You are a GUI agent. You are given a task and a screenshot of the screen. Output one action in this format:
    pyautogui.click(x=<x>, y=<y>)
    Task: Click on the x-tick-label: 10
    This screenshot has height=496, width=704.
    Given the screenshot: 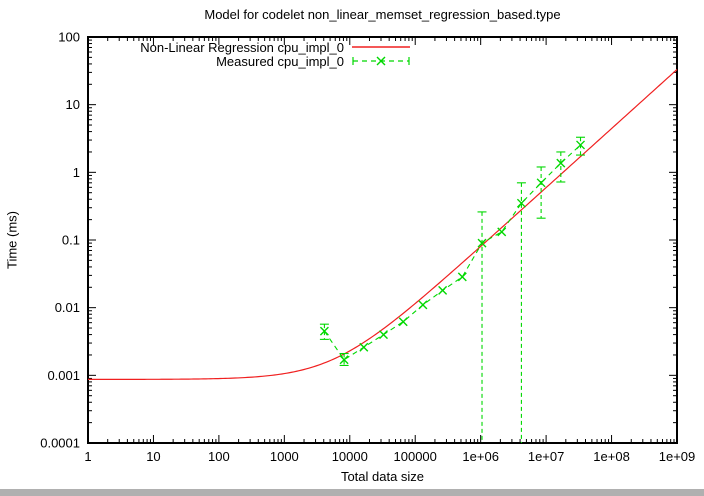 What is the action you would take?
    pyautogui.click(x=153, y=456)
    